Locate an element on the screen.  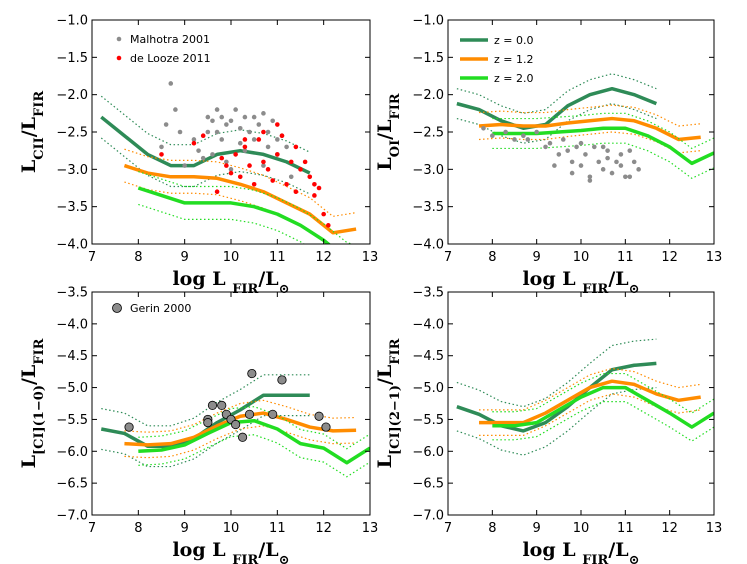
series-z12-upper-bound is located at coordinates (590, 389).